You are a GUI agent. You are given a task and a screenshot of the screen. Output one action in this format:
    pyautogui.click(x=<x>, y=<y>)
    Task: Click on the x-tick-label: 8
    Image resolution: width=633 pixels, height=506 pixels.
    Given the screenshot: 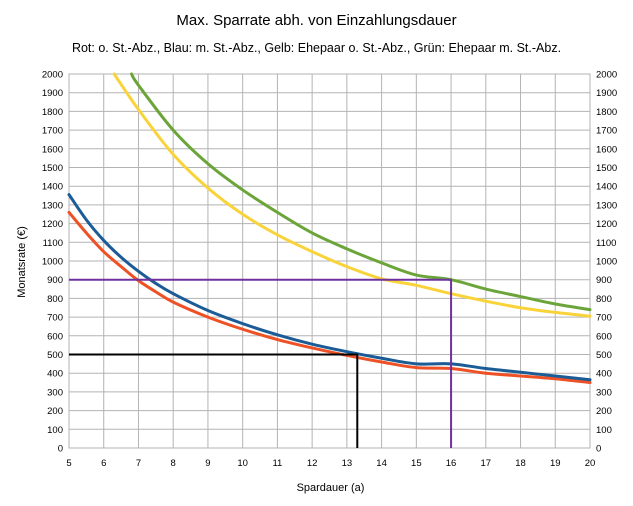 What is the action you would take?
    pyautogui.click(x=173, y=463)
    